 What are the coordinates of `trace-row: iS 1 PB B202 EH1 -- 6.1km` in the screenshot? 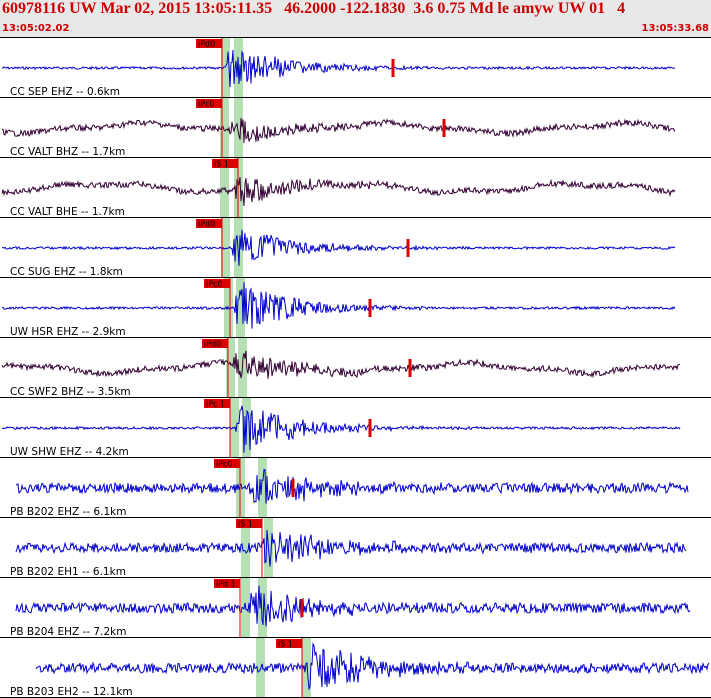 It's located at (355, 548).